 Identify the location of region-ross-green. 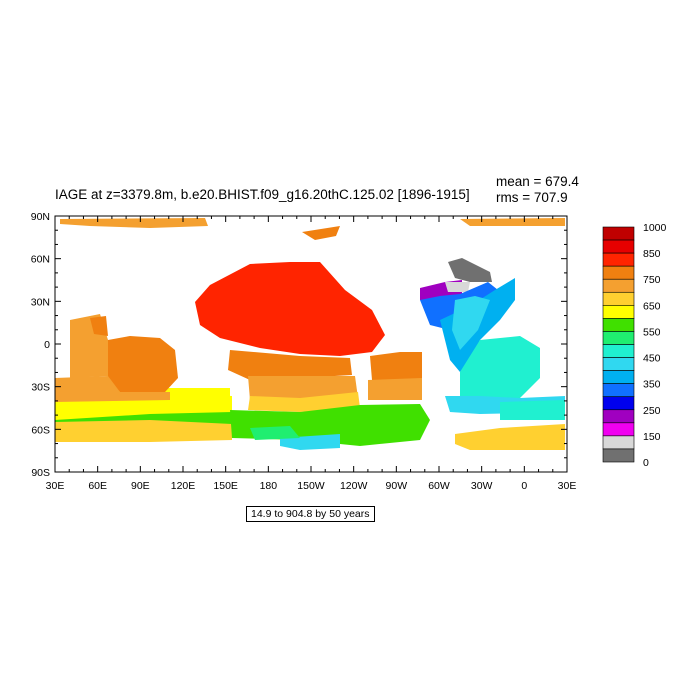
(275, 433).